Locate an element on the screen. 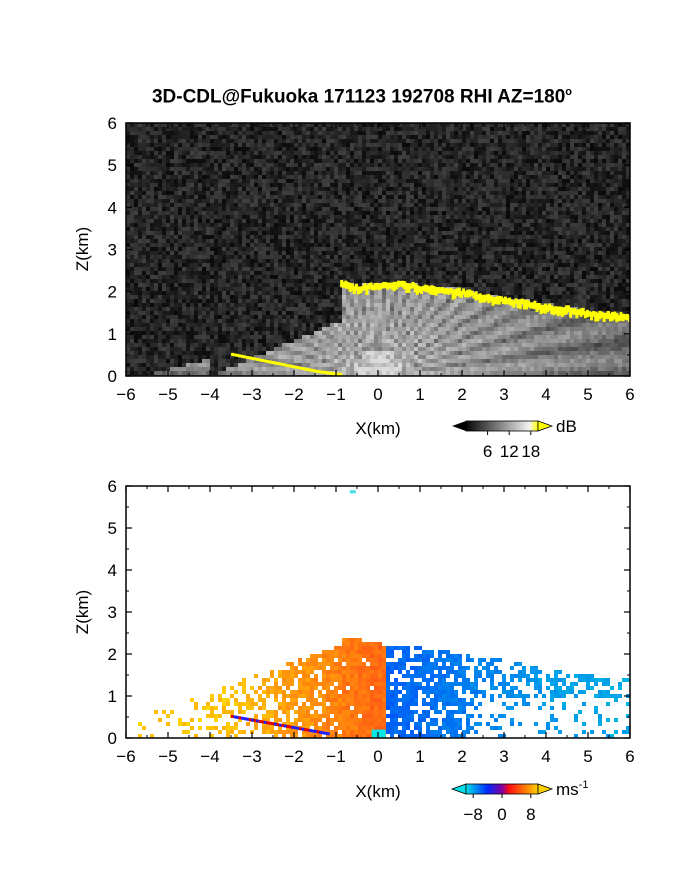 The width and height of the screenshot is (680, 880). backscatter-x-tick-label: 1 is located at coordinates (419, 394).